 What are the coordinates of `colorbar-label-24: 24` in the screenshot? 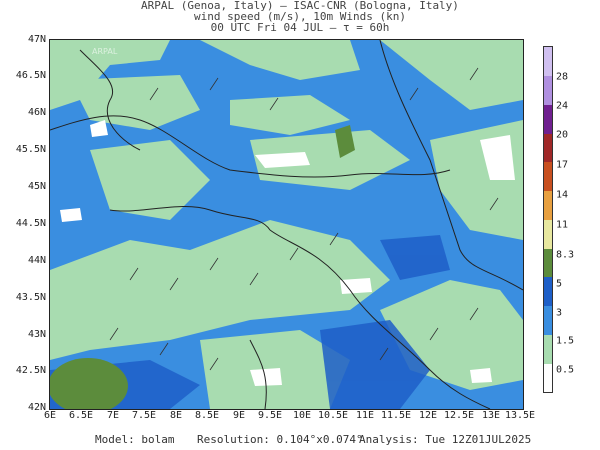 It's located at (562, 106).